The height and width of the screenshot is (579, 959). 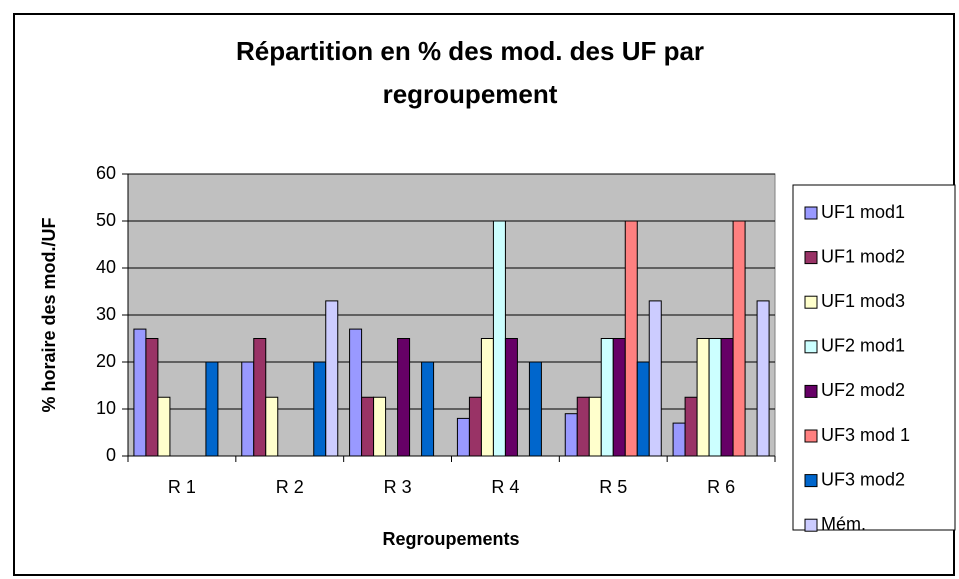 I want to click on legend-label: UF3 mod2, so click(x=863, y=479).